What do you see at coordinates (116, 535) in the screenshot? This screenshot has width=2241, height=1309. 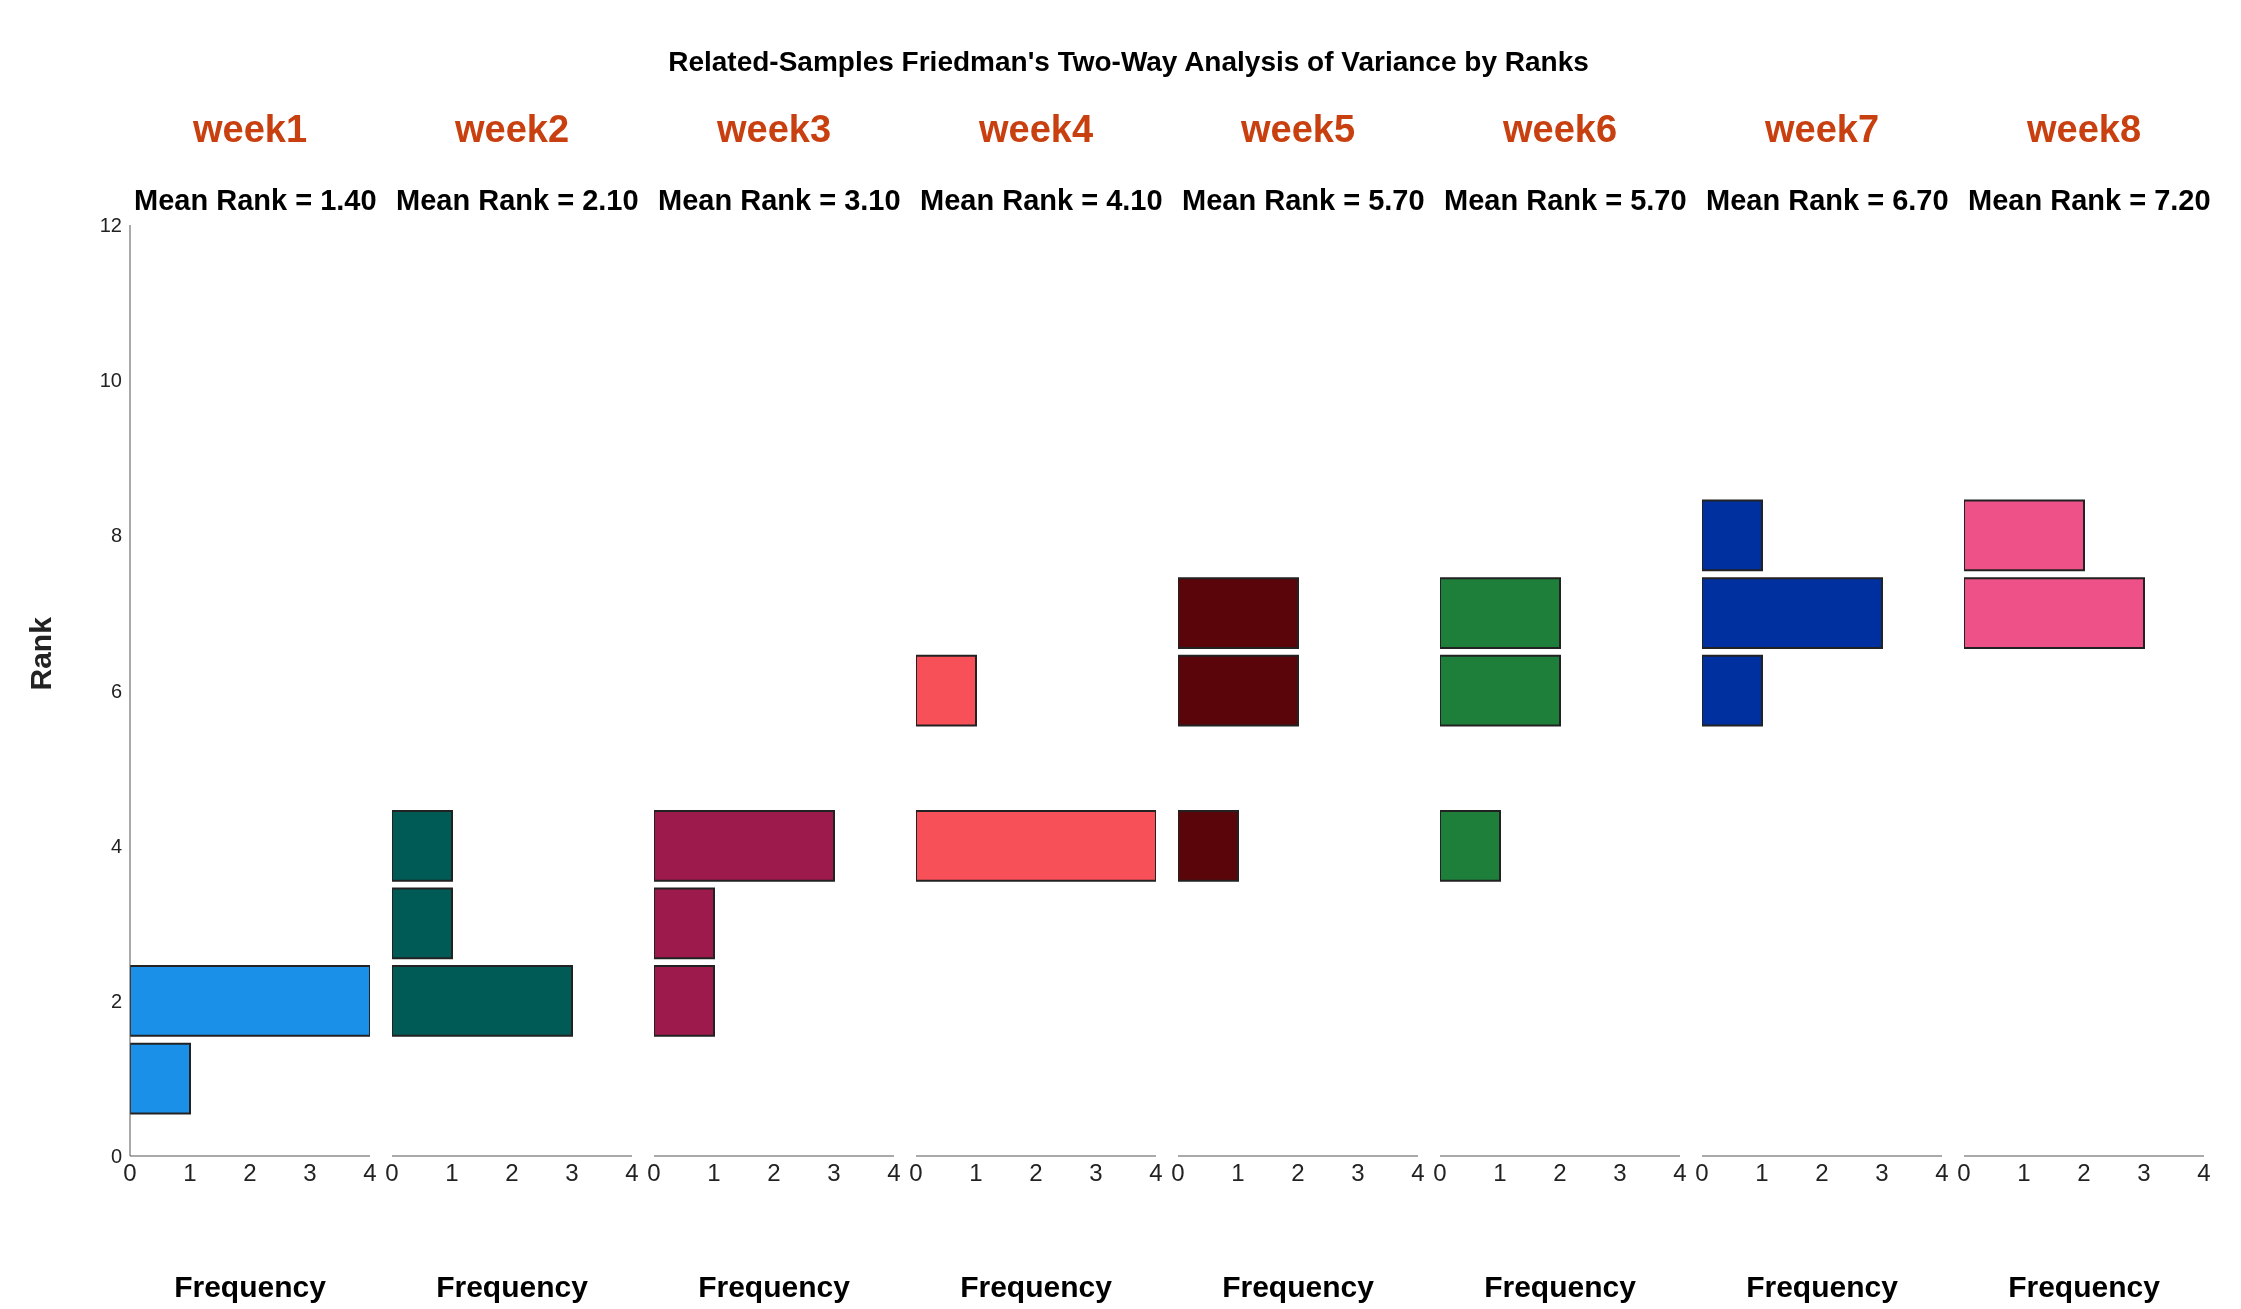 I see `y-tick-label: 8` at bounding box center [116, 535].